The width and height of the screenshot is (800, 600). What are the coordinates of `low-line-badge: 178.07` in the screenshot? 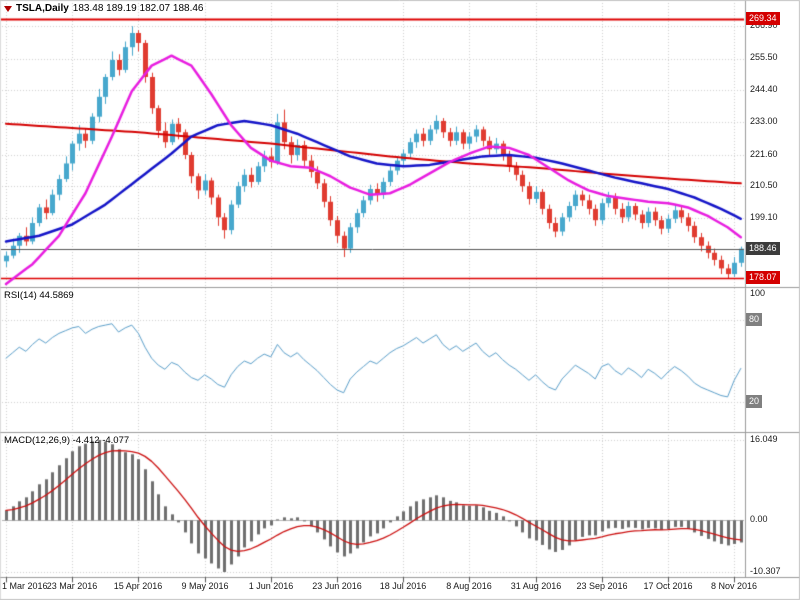 It's located at (763, 277).